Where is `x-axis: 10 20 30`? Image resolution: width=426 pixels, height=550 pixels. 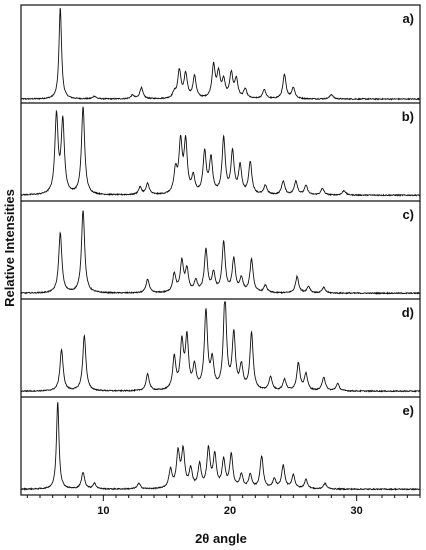
x-axis: 10 20 30 is located at coordinates (223, 506).